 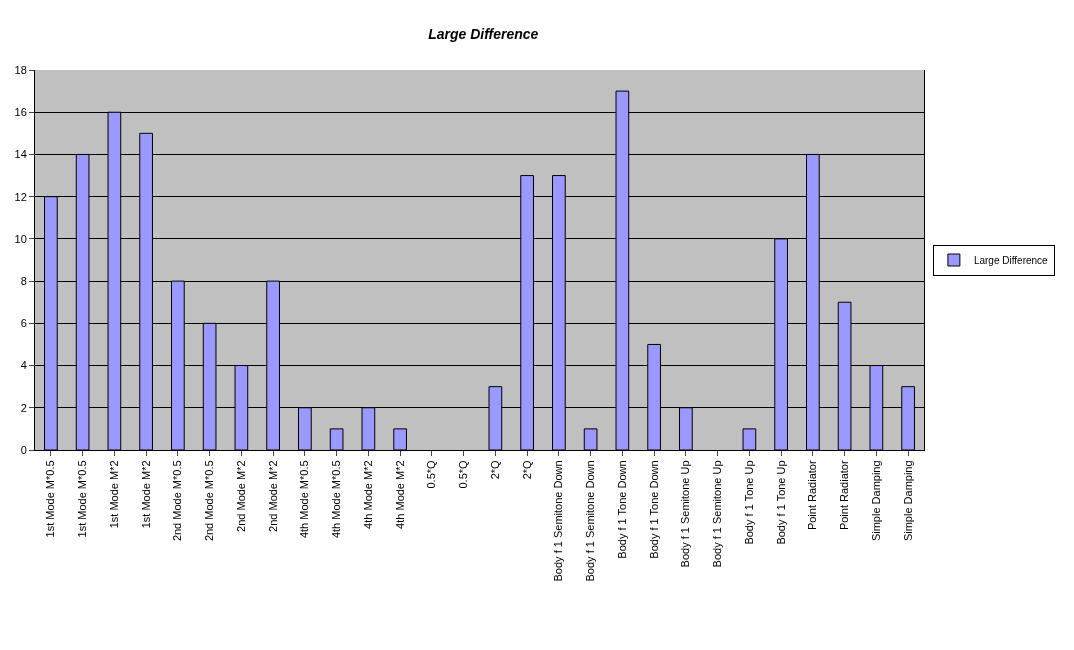 What do you see at coordinates (483, 34) in the screenshot?
I see `chart-title: Large Difference` at bounding box center [483, 34].